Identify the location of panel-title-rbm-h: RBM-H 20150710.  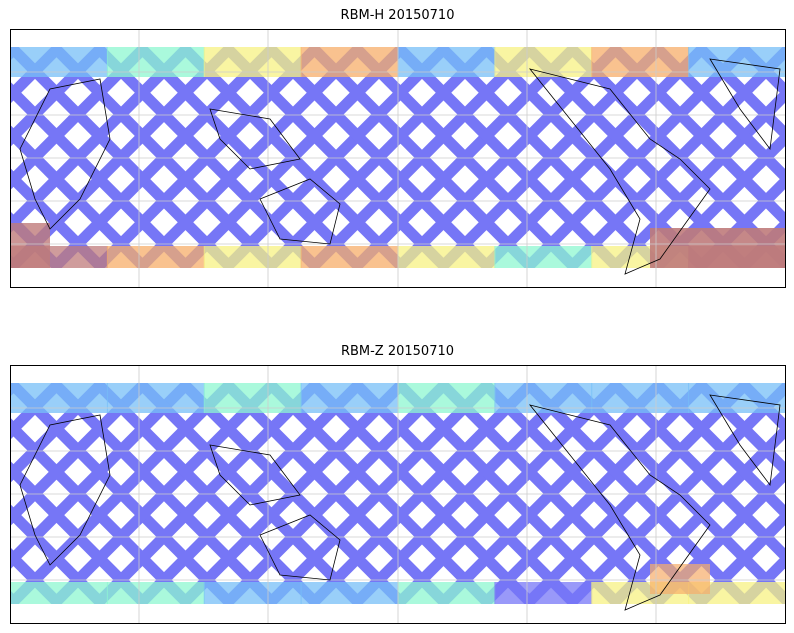
(397, 15).